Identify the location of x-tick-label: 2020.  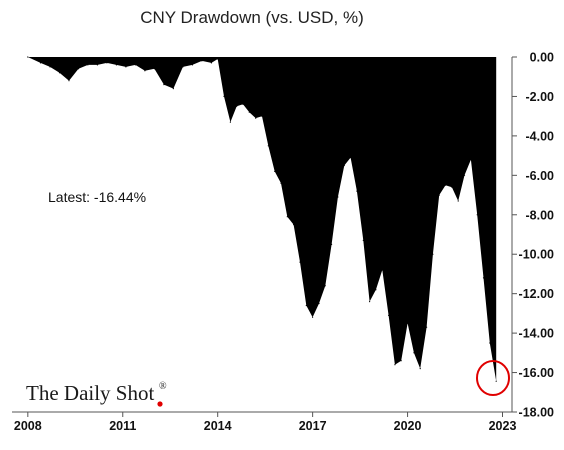
(408, 426).